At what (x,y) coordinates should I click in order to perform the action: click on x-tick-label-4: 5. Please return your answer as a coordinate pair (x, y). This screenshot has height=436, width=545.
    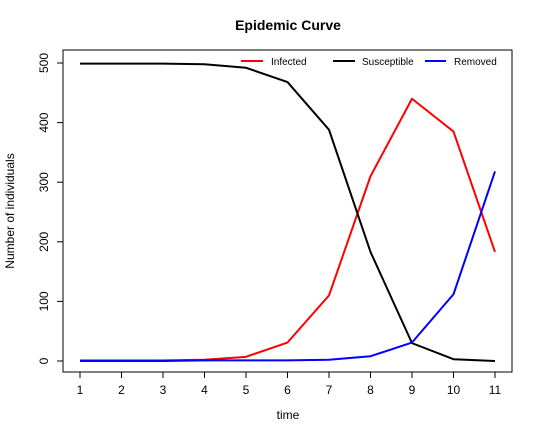
    Looking at the image, I should click on (246, 390).